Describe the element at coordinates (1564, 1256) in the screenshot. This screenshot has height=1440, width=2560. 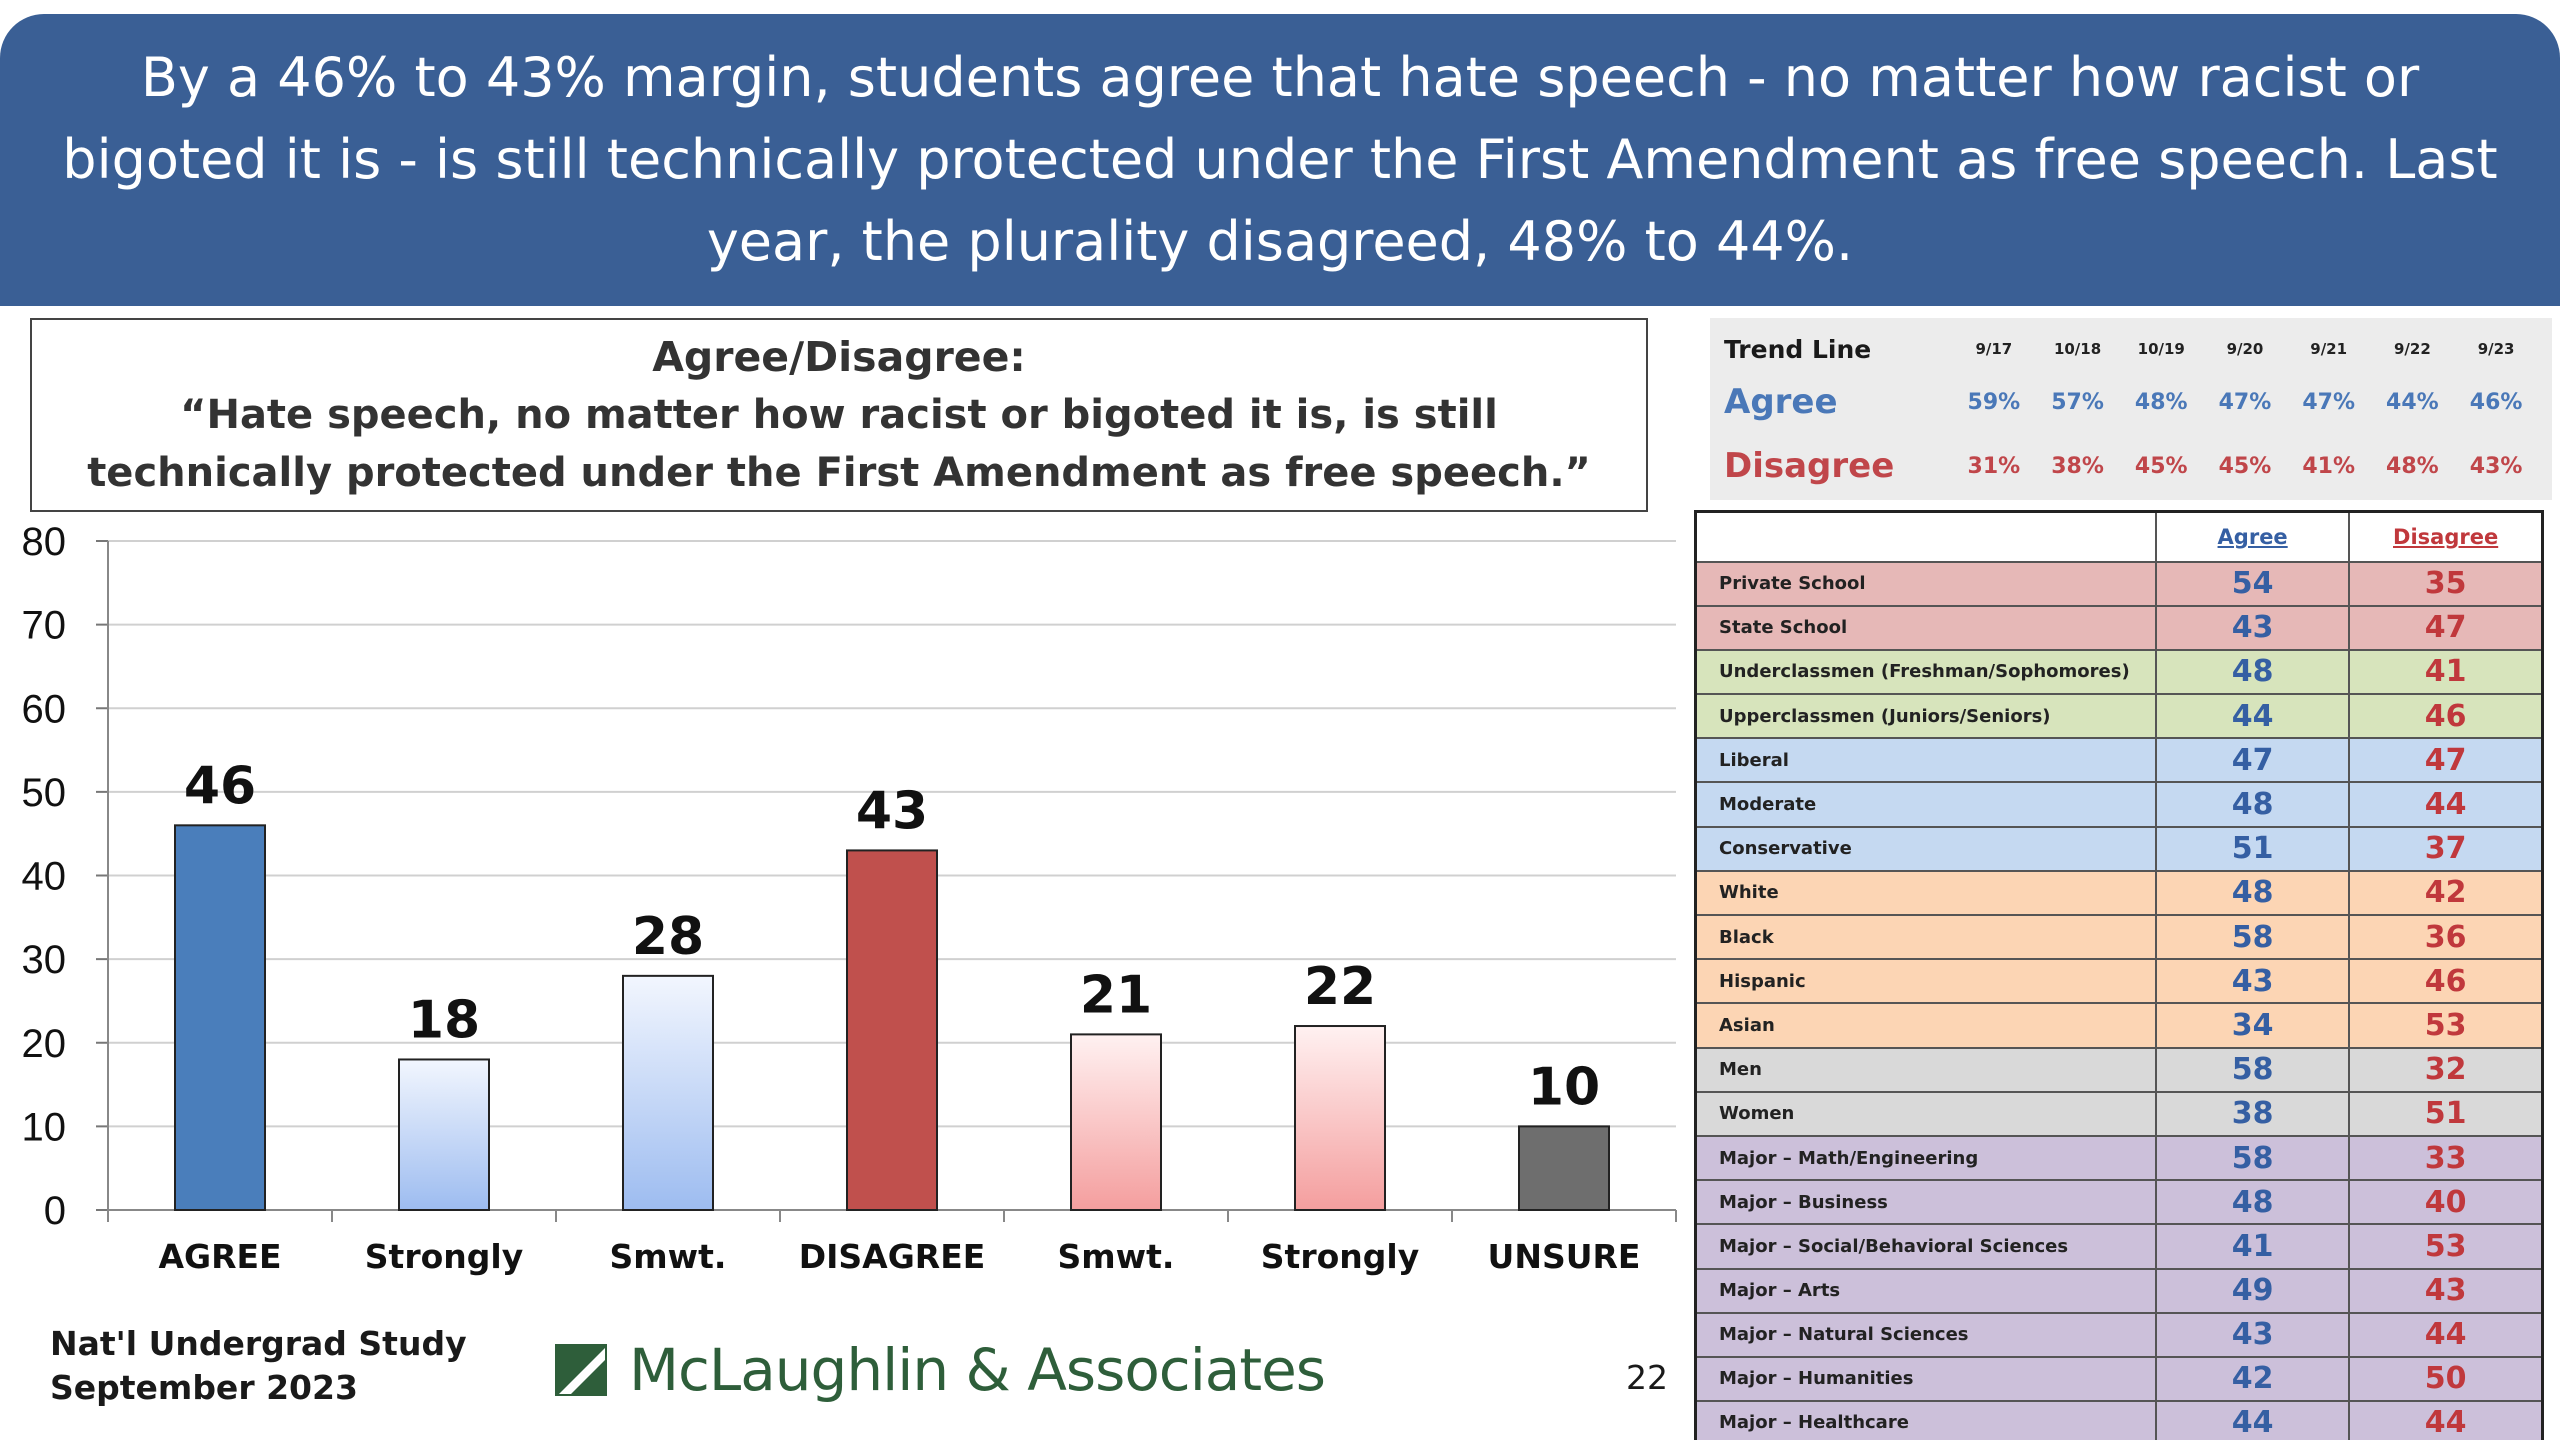
I see `x-category-label: UNSURE` at that location.